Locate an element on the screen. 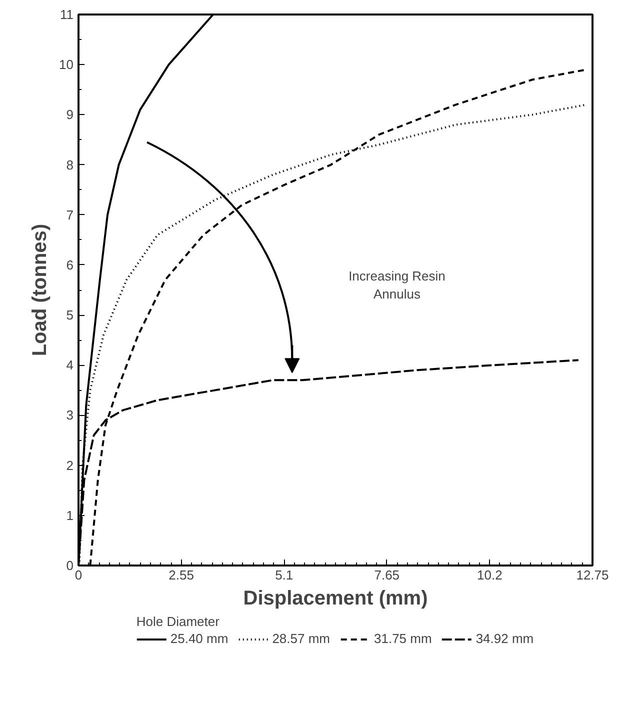 This screenshot has width=618, height=702. y-tick-label: 6 is located at coordinates (70, 264).